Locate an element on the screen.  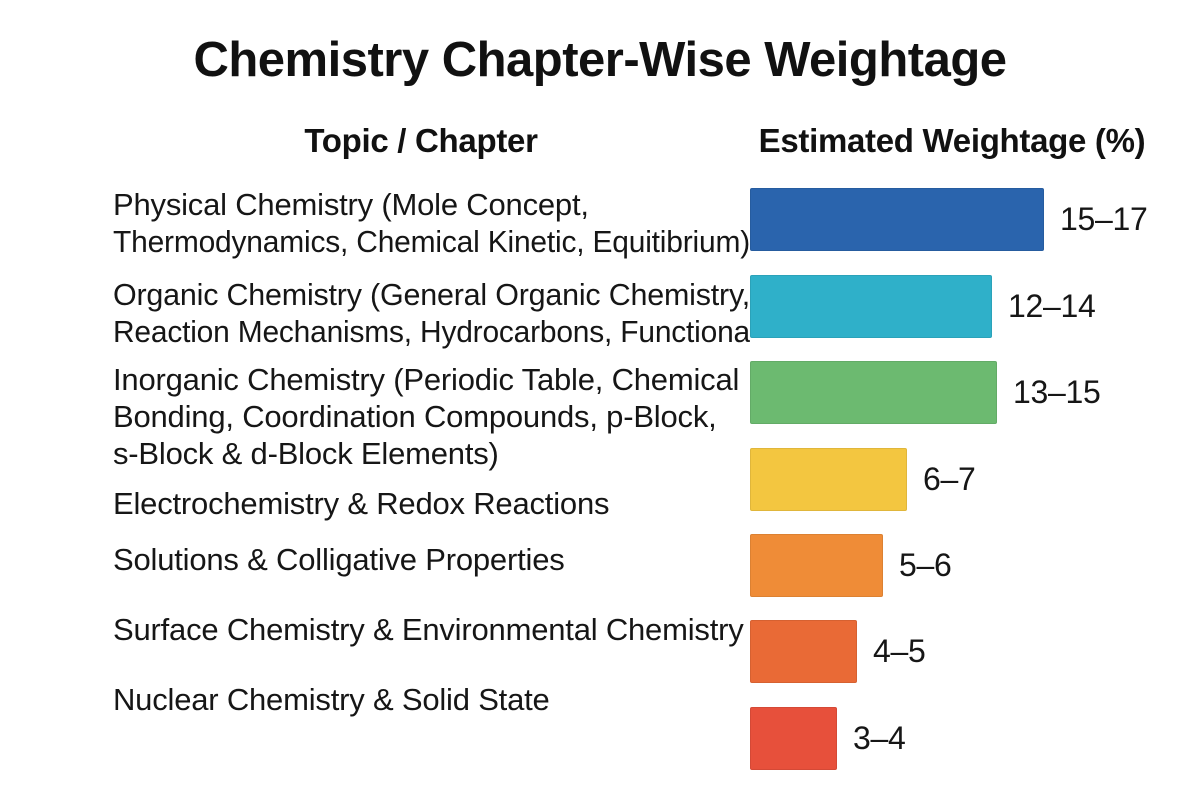
topic-label: Nuclear Chemistry & Solid State is located at coordinates (331, 699).